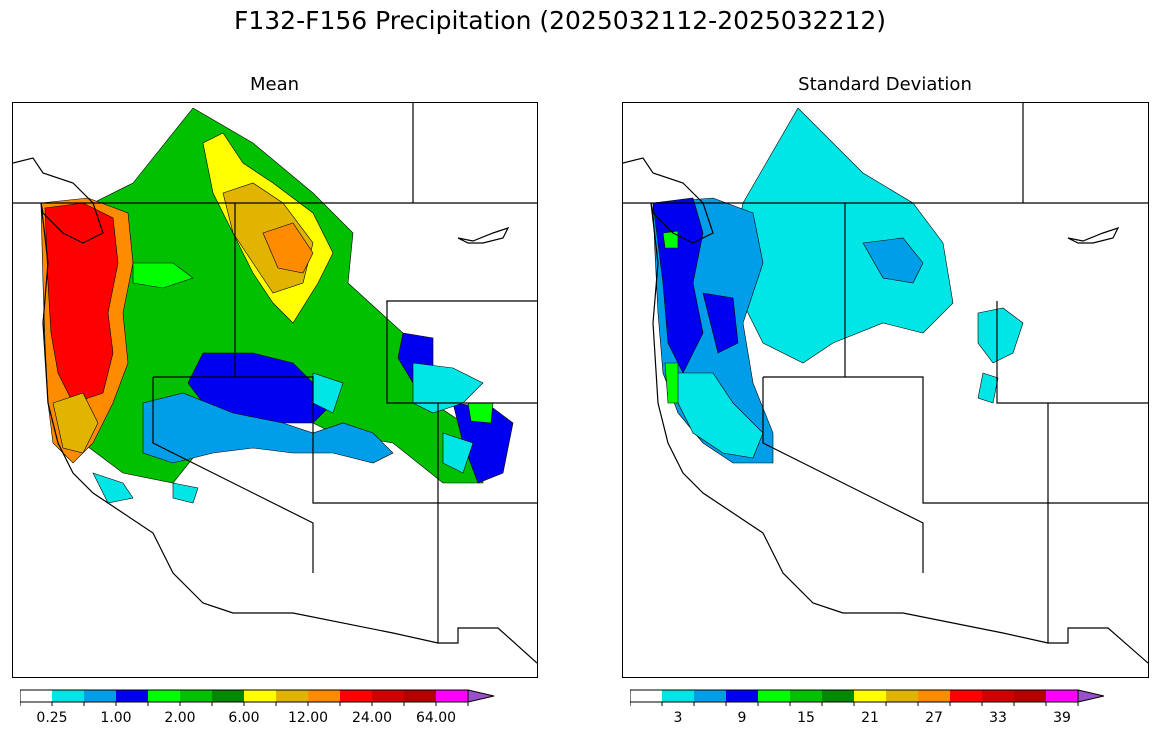 This screenshot has height=742, width=1159. What do you see at coordinates (867, 707) in the screenshot?
I see `sd-colorbar-svg: 3 9 15 21 27 33 39` at bounding box center [867, 707].